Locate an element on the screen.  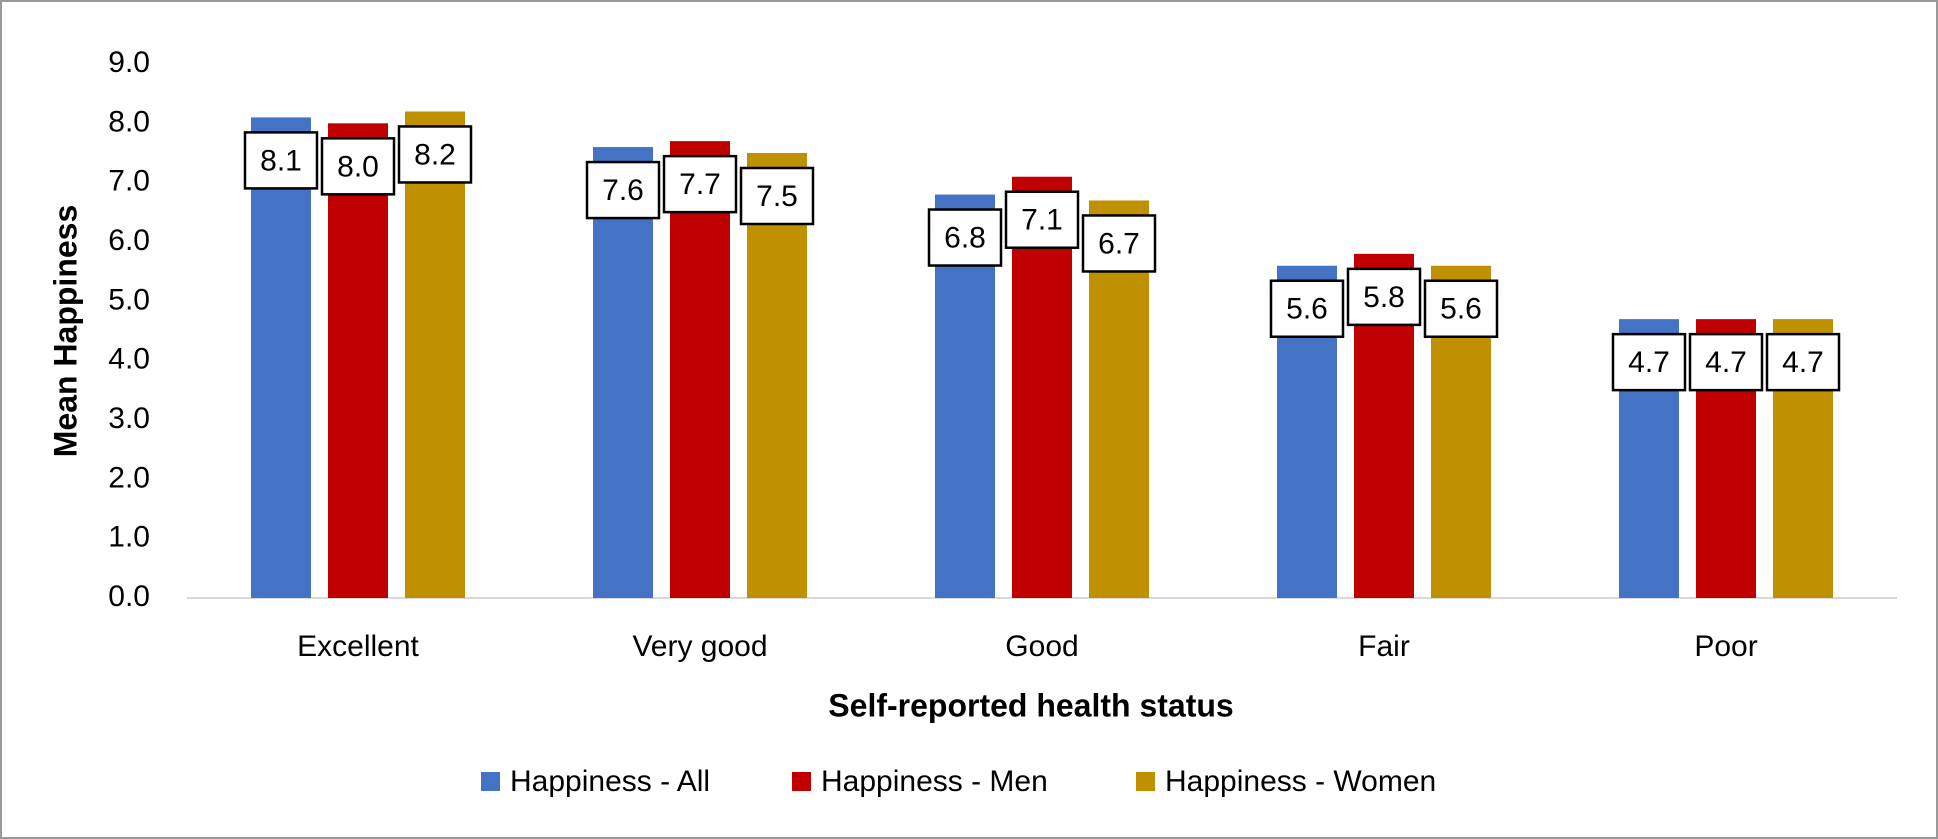
x-tick-label: Very good is located at coordinates (699, 646).